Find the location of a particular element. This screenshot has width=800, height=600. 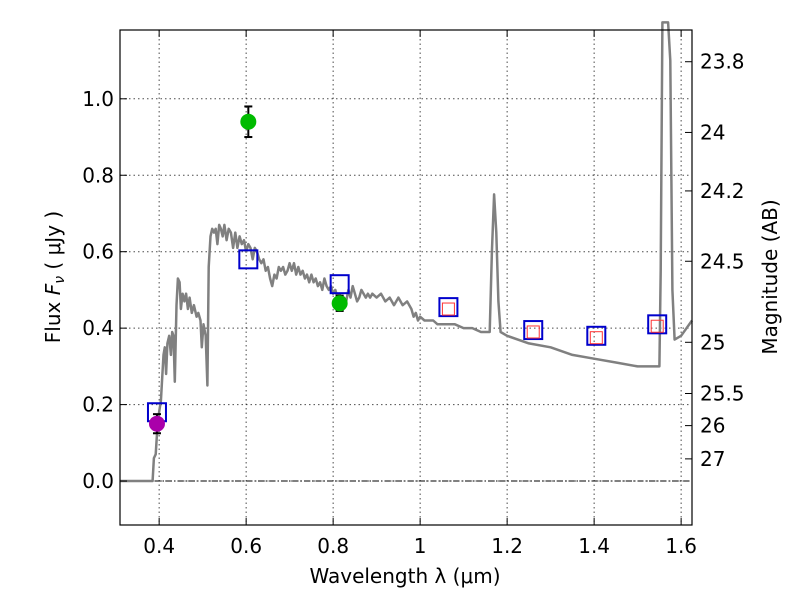

x-tick-label: 0.6 is located at coordinates (246, 546).